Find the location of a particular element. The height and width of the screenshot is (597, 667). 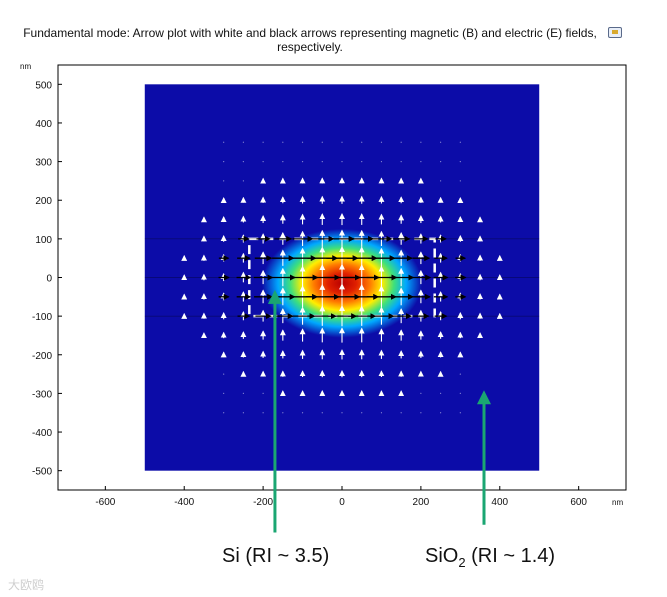

x-tick-label-0: -600 is located at coordinates (105, 502).